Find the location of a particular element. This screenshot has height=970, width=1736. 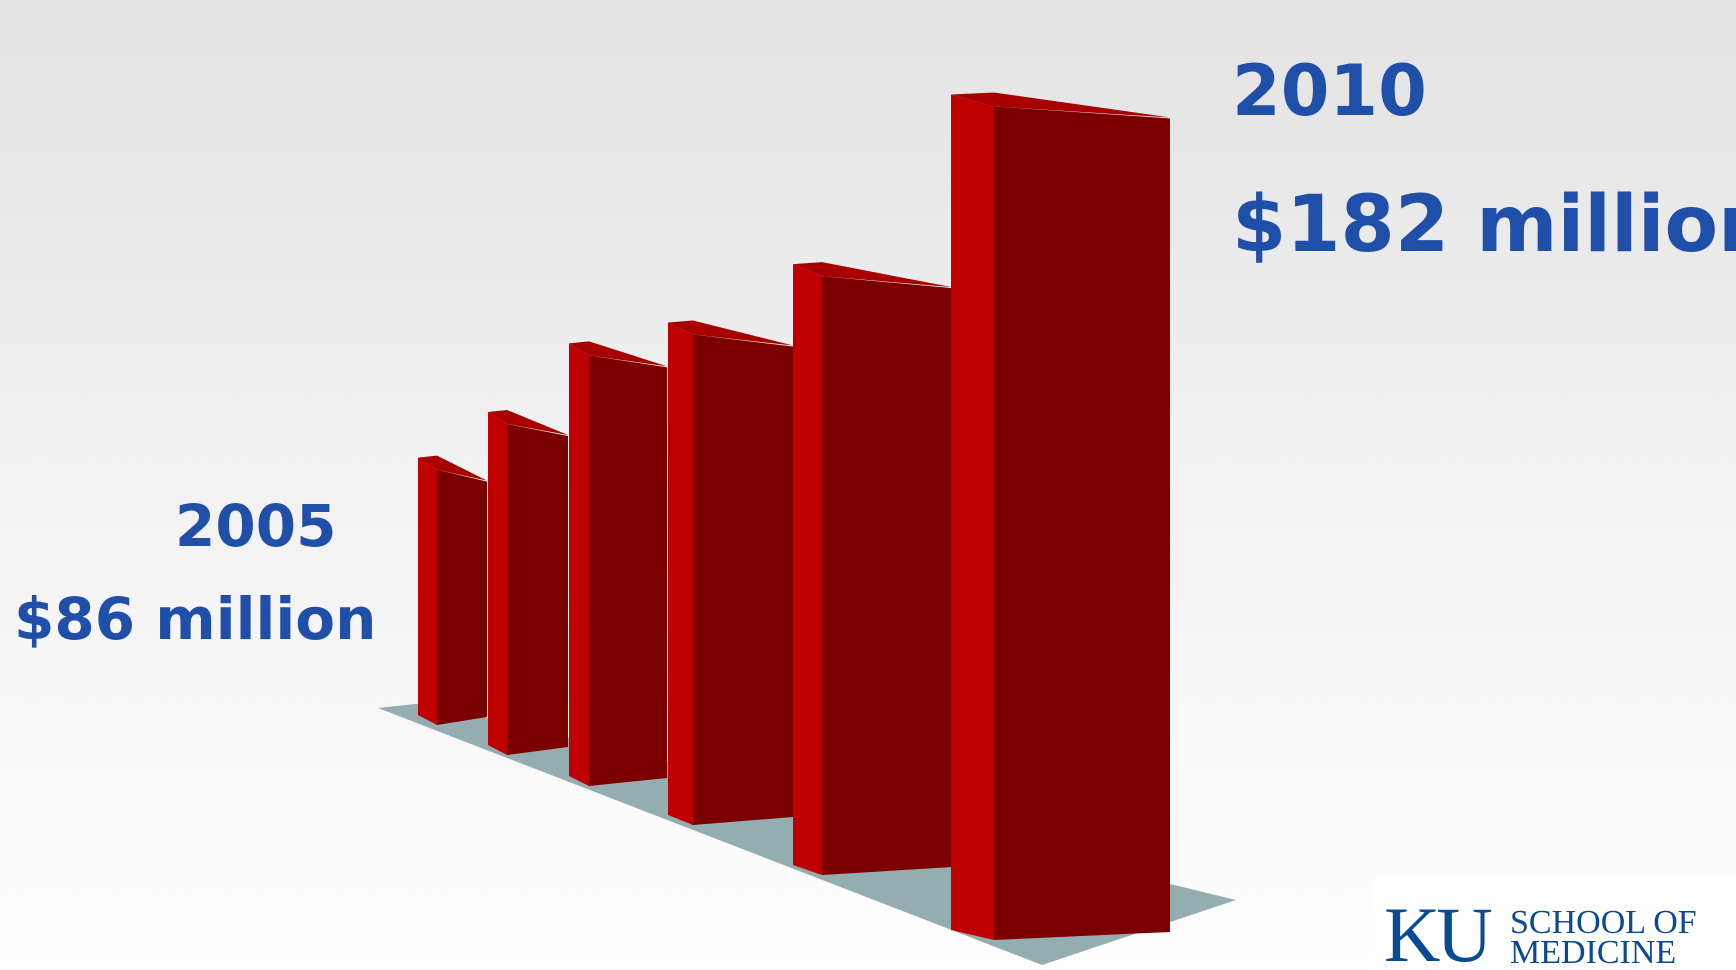

logo-ku-mark: KU is located at coordinates (1438, 930).